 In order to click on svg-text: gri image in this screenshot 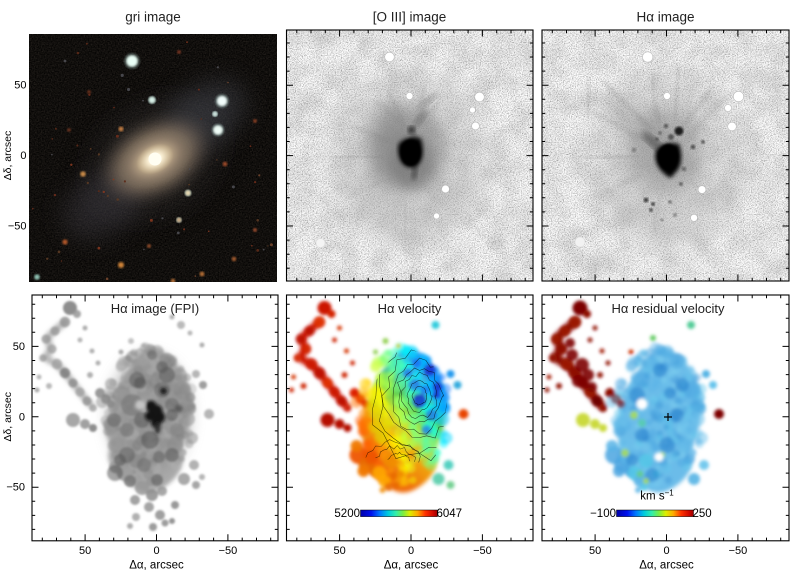, I will do `click(153, 17)`.